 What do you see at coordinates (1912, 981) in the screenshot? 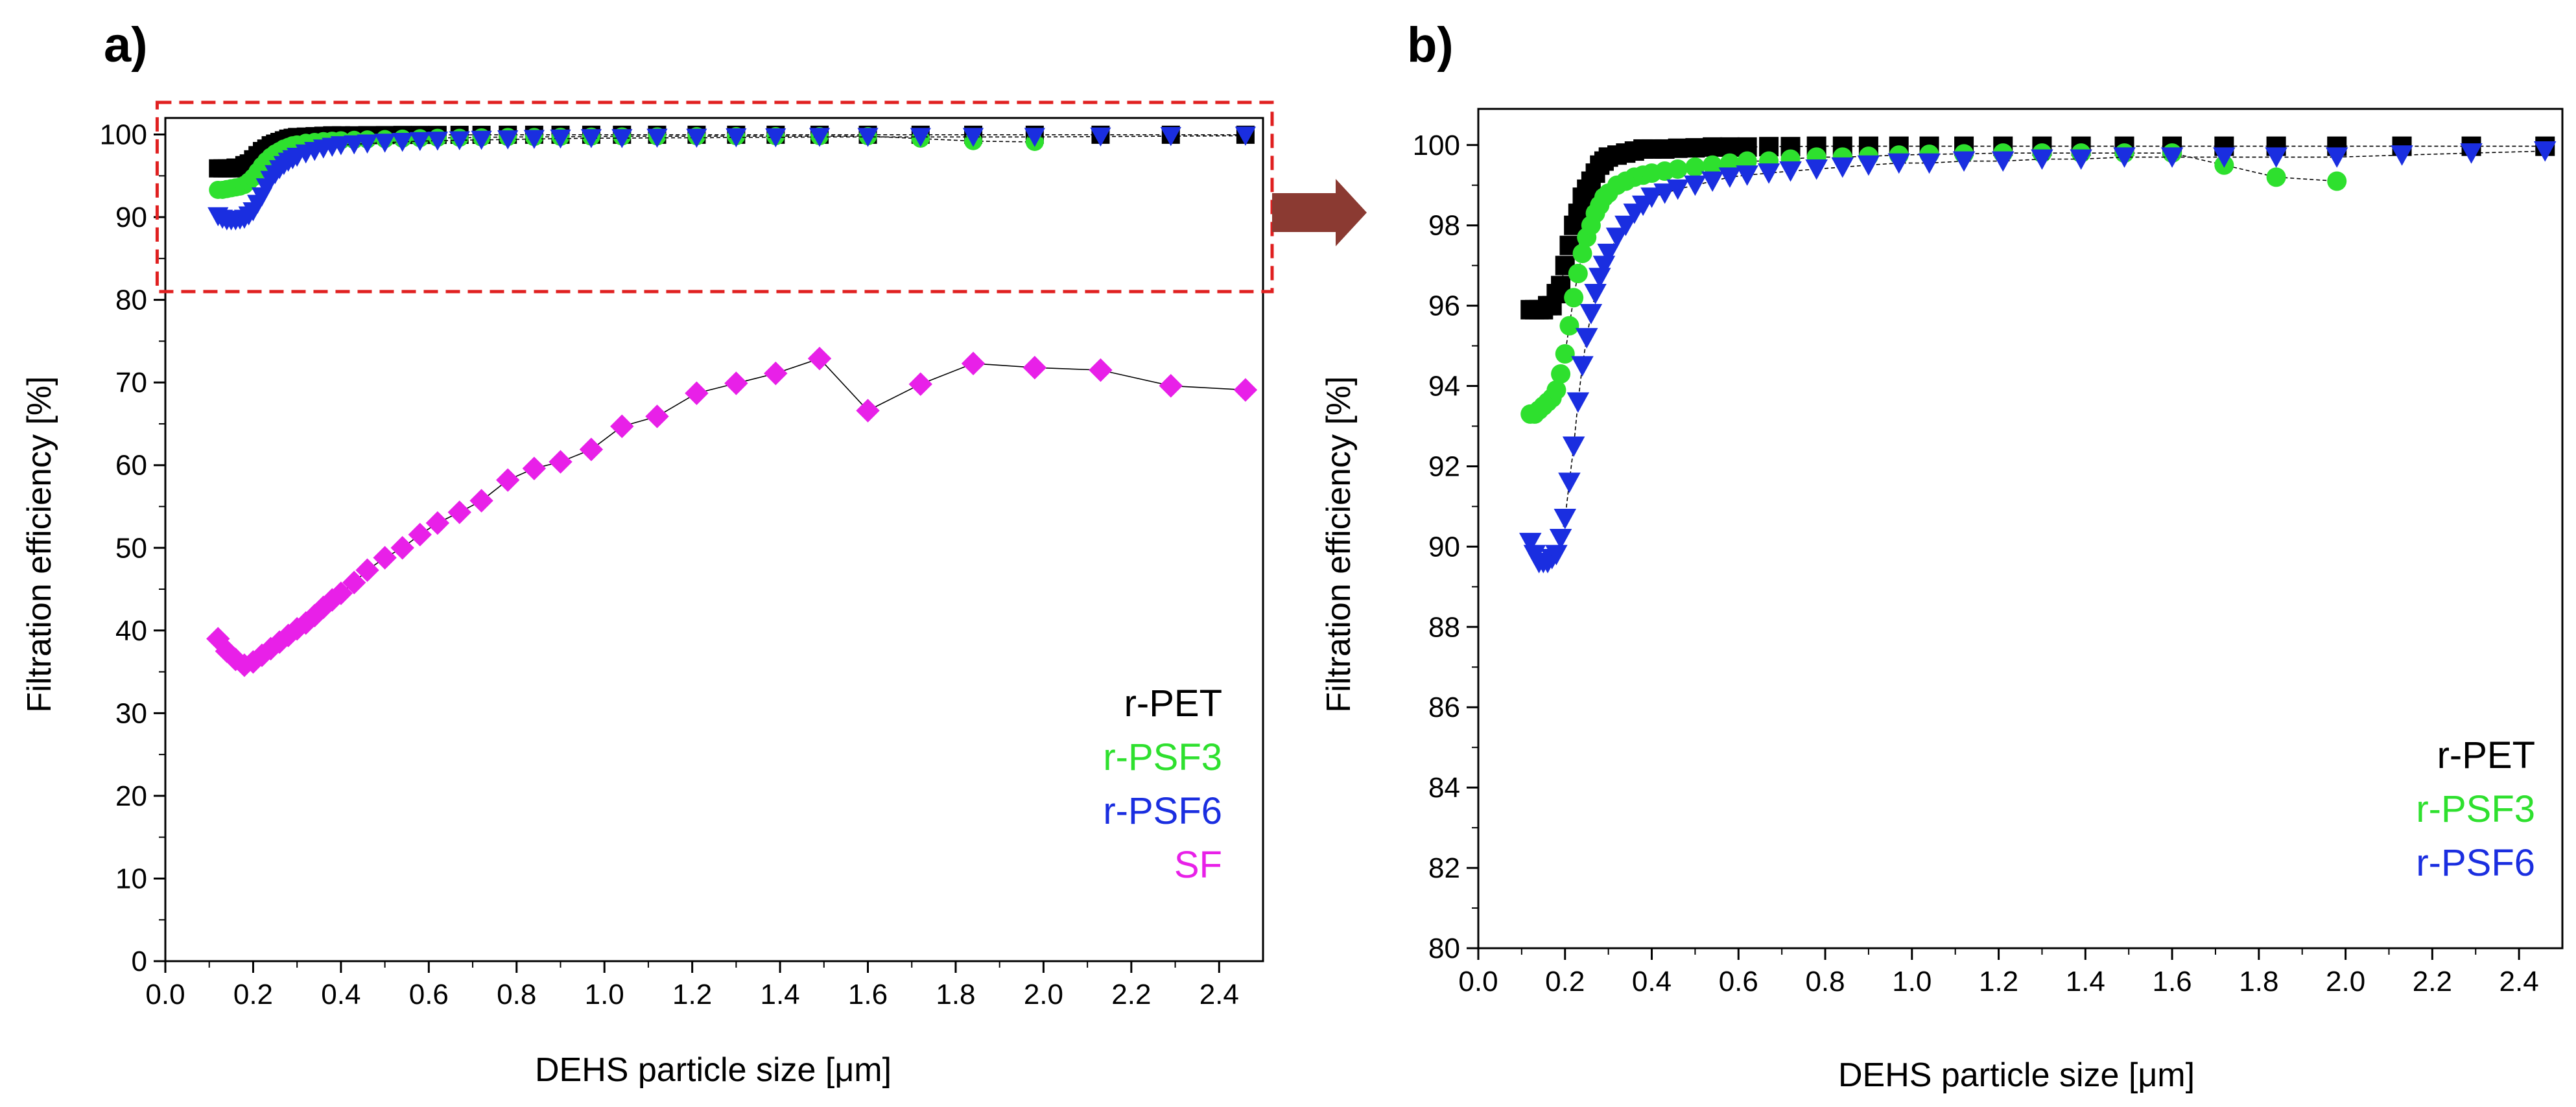
I see `panel-b-x-tick-label: 1.0` at bounding box center [1912, 981].